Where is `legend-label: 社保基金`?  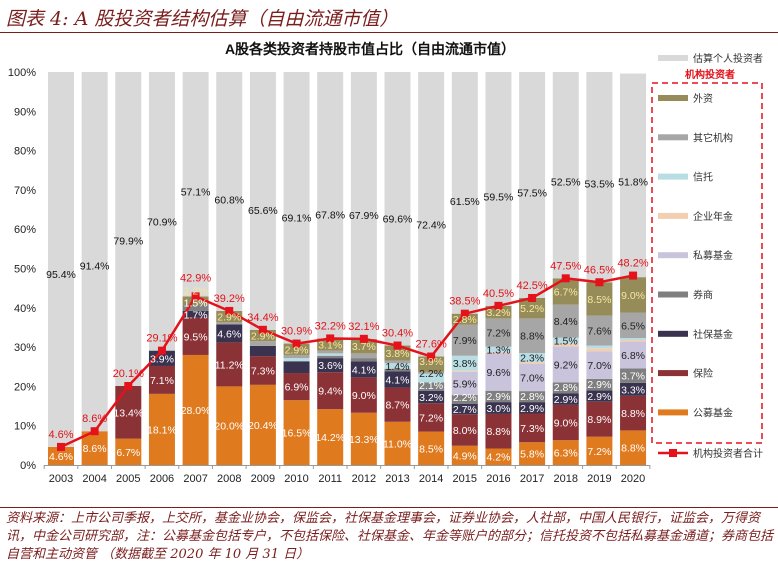
legend-label: 社保基金 is located at coordinates (713, 334).